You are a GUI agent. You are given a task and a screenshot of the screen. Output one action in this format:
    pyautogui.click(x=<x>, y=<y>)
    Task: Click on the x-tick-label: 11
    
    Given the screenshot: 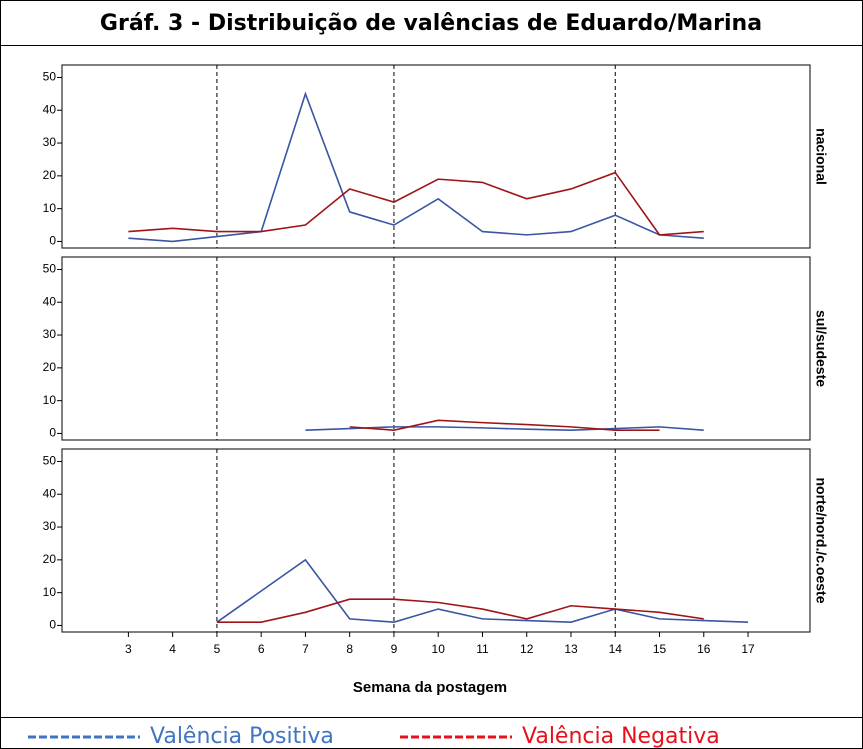 What is the action you would take?
    pyautogui.click(x=482, y=649)
    